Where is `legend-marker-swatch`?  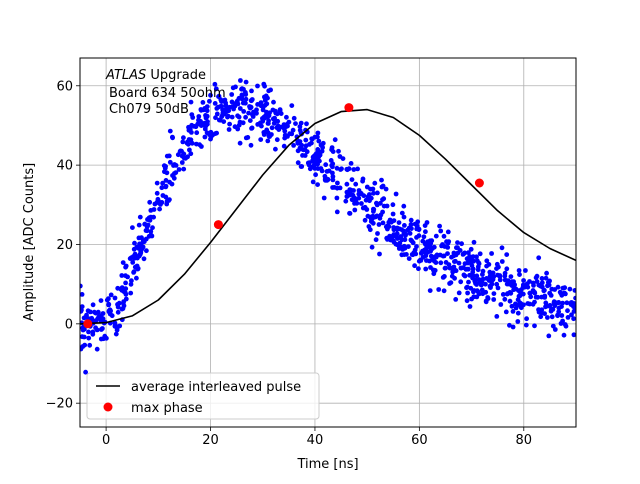 legend-marker-swatch is located at coordinates (108, 407).